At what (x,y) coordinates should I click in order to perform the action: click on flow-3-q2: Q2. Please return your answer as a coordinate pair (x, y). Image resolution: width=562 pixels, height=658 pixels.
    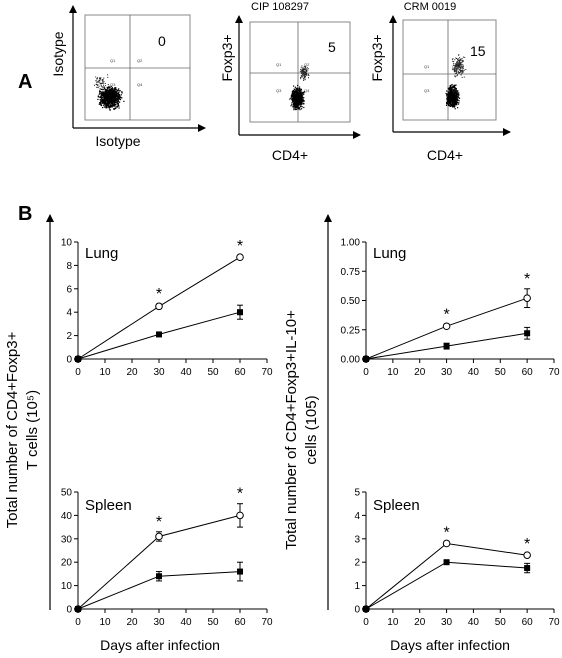
    Looking at the image, I should click on (455, 66).